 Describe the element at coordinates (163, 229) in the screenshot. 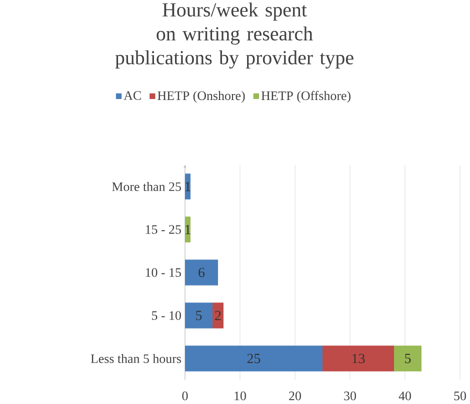

I see `y-tick-label: 15 - 25` at that location.